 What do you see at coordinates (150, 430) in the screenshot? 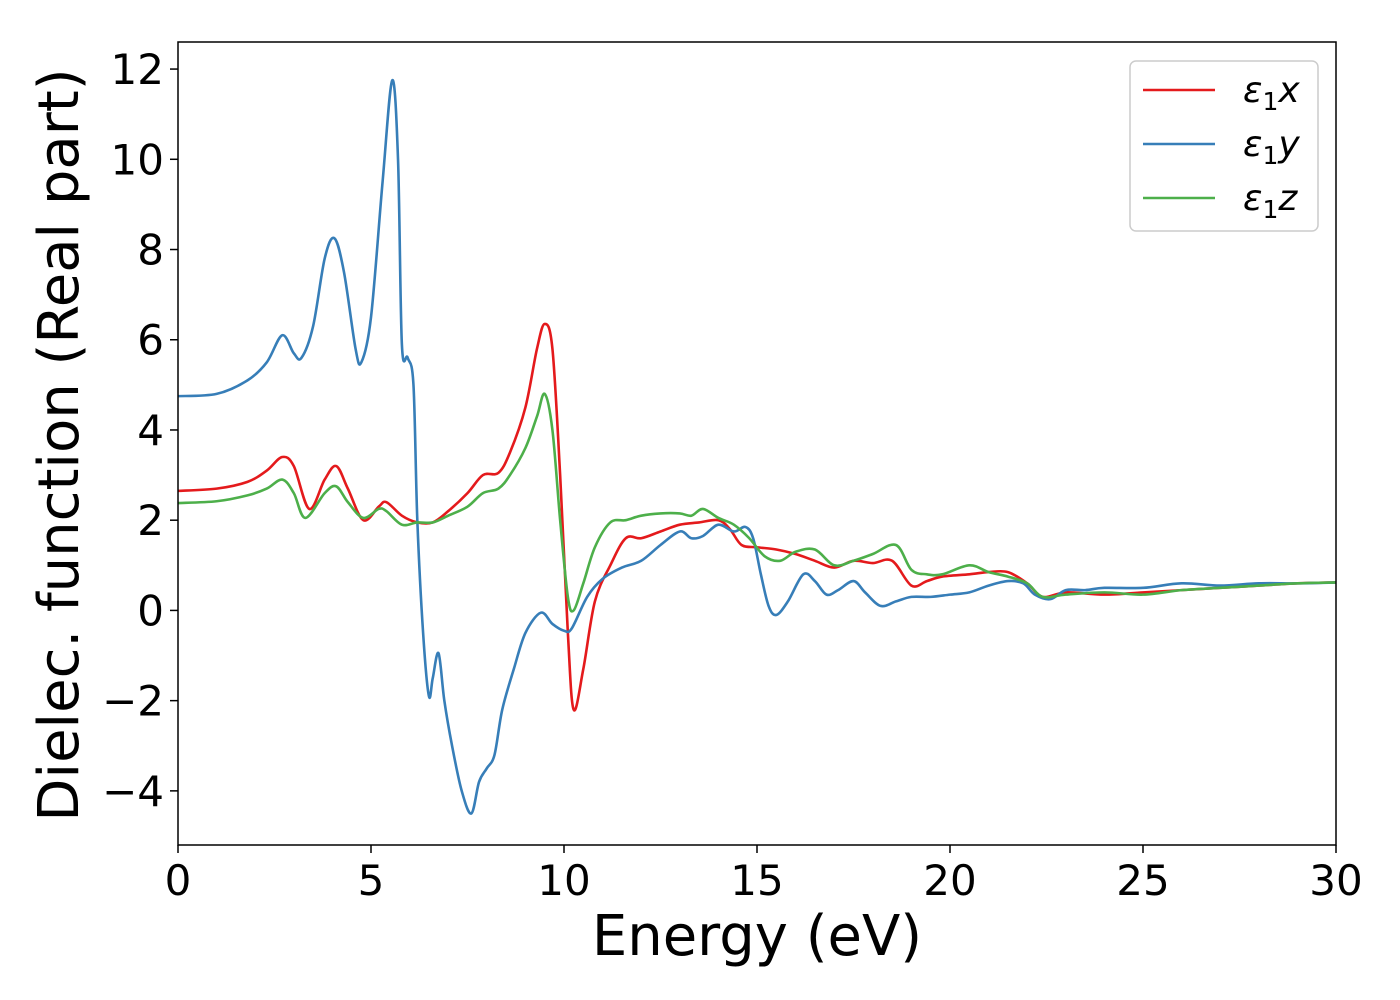
I see `y-tick-label: 4` at bounding box center [150, 430].